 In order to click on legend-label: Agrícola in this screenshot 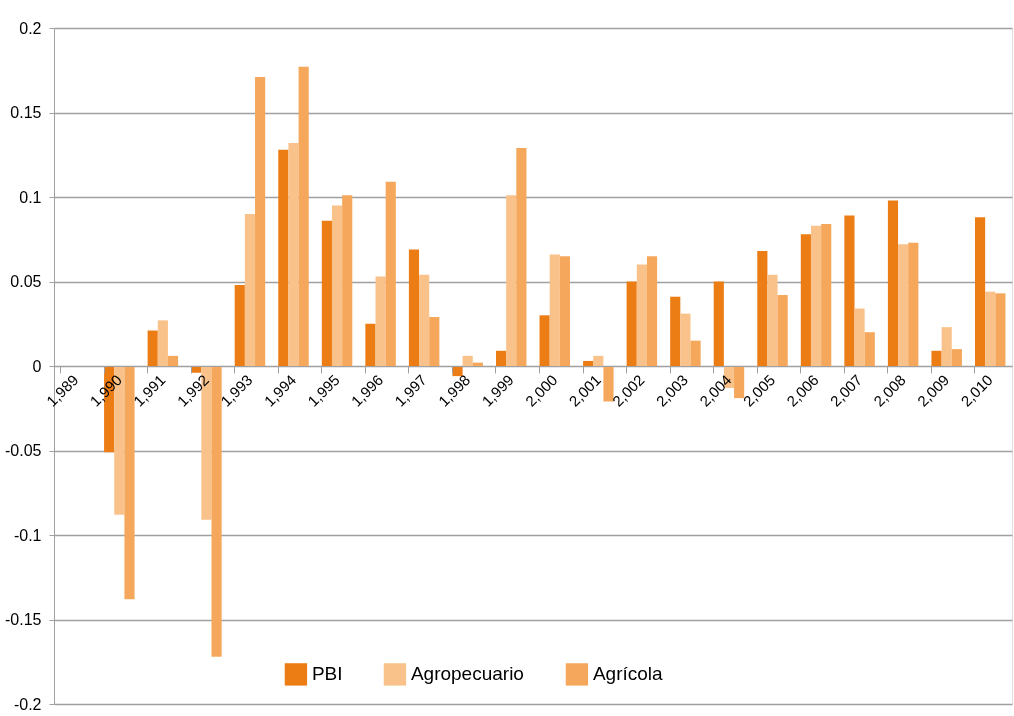, I will do `click(628, 674)`.